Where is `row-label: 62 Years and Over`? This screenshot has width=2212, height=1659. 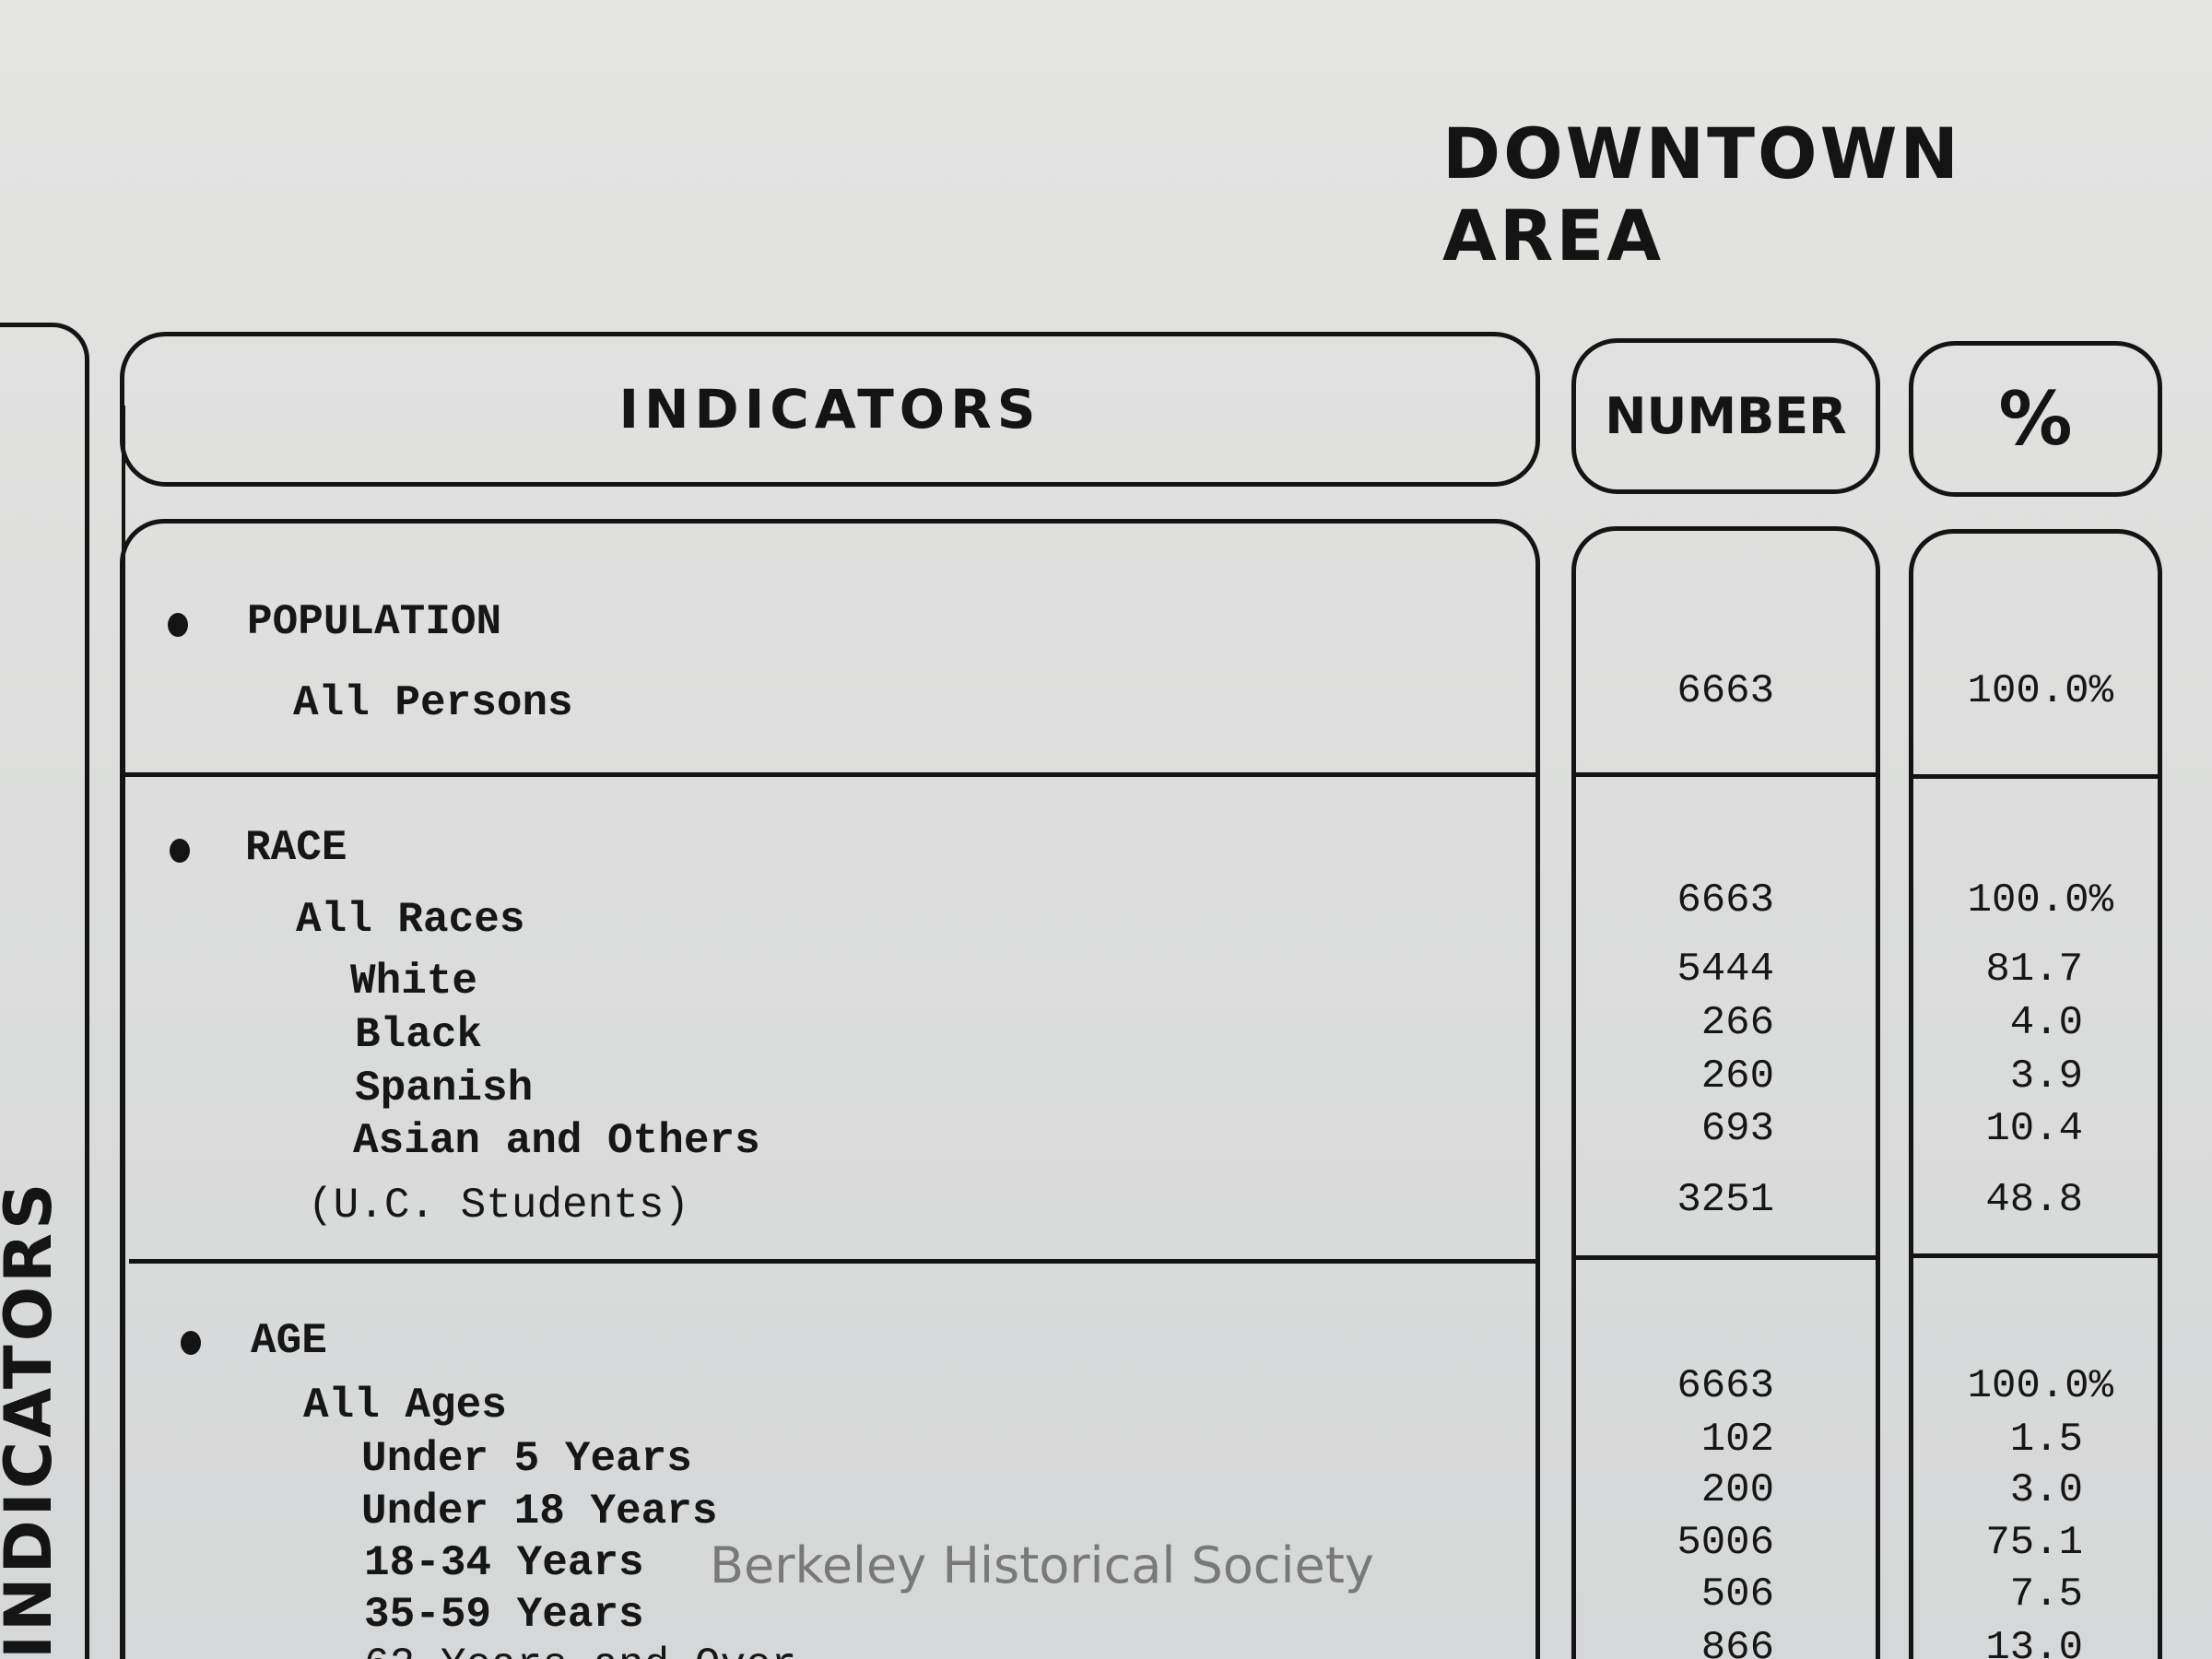 row-label: 62 Years and Over is located at coordinates (580, 1651).